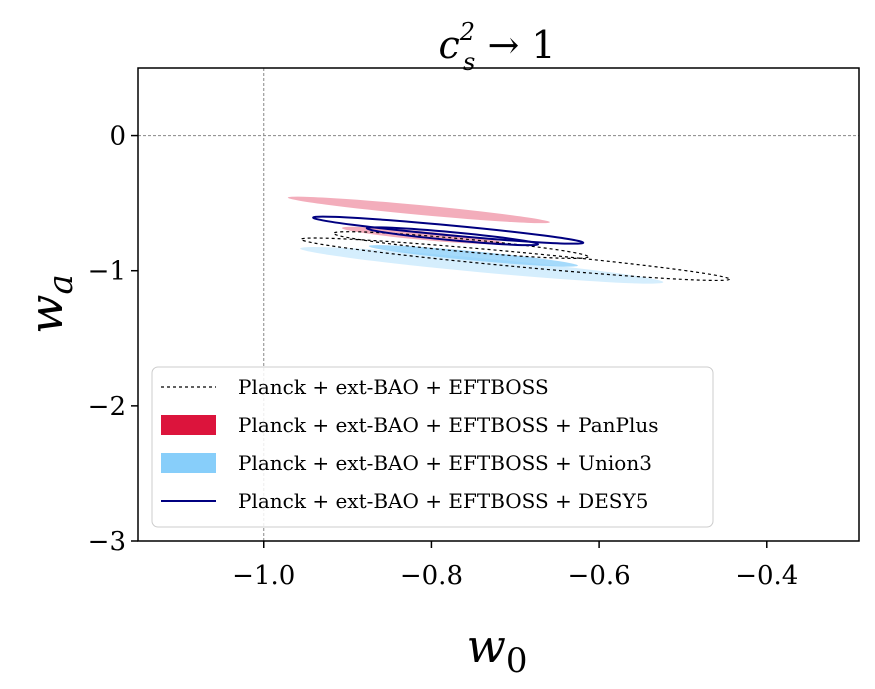  I want to click on y-tick-label: −2, so click(107, 407).